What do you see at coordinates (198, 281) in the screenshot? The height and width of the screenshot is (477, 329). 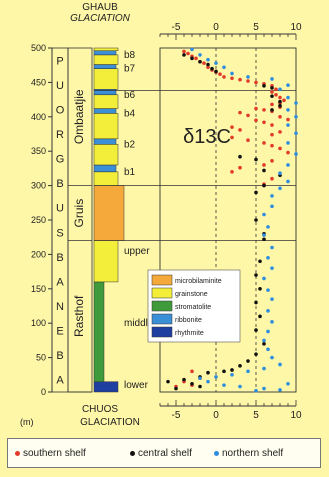 I see `lithology-legend-label: microbilaminite` at bounding box center [198, 281].